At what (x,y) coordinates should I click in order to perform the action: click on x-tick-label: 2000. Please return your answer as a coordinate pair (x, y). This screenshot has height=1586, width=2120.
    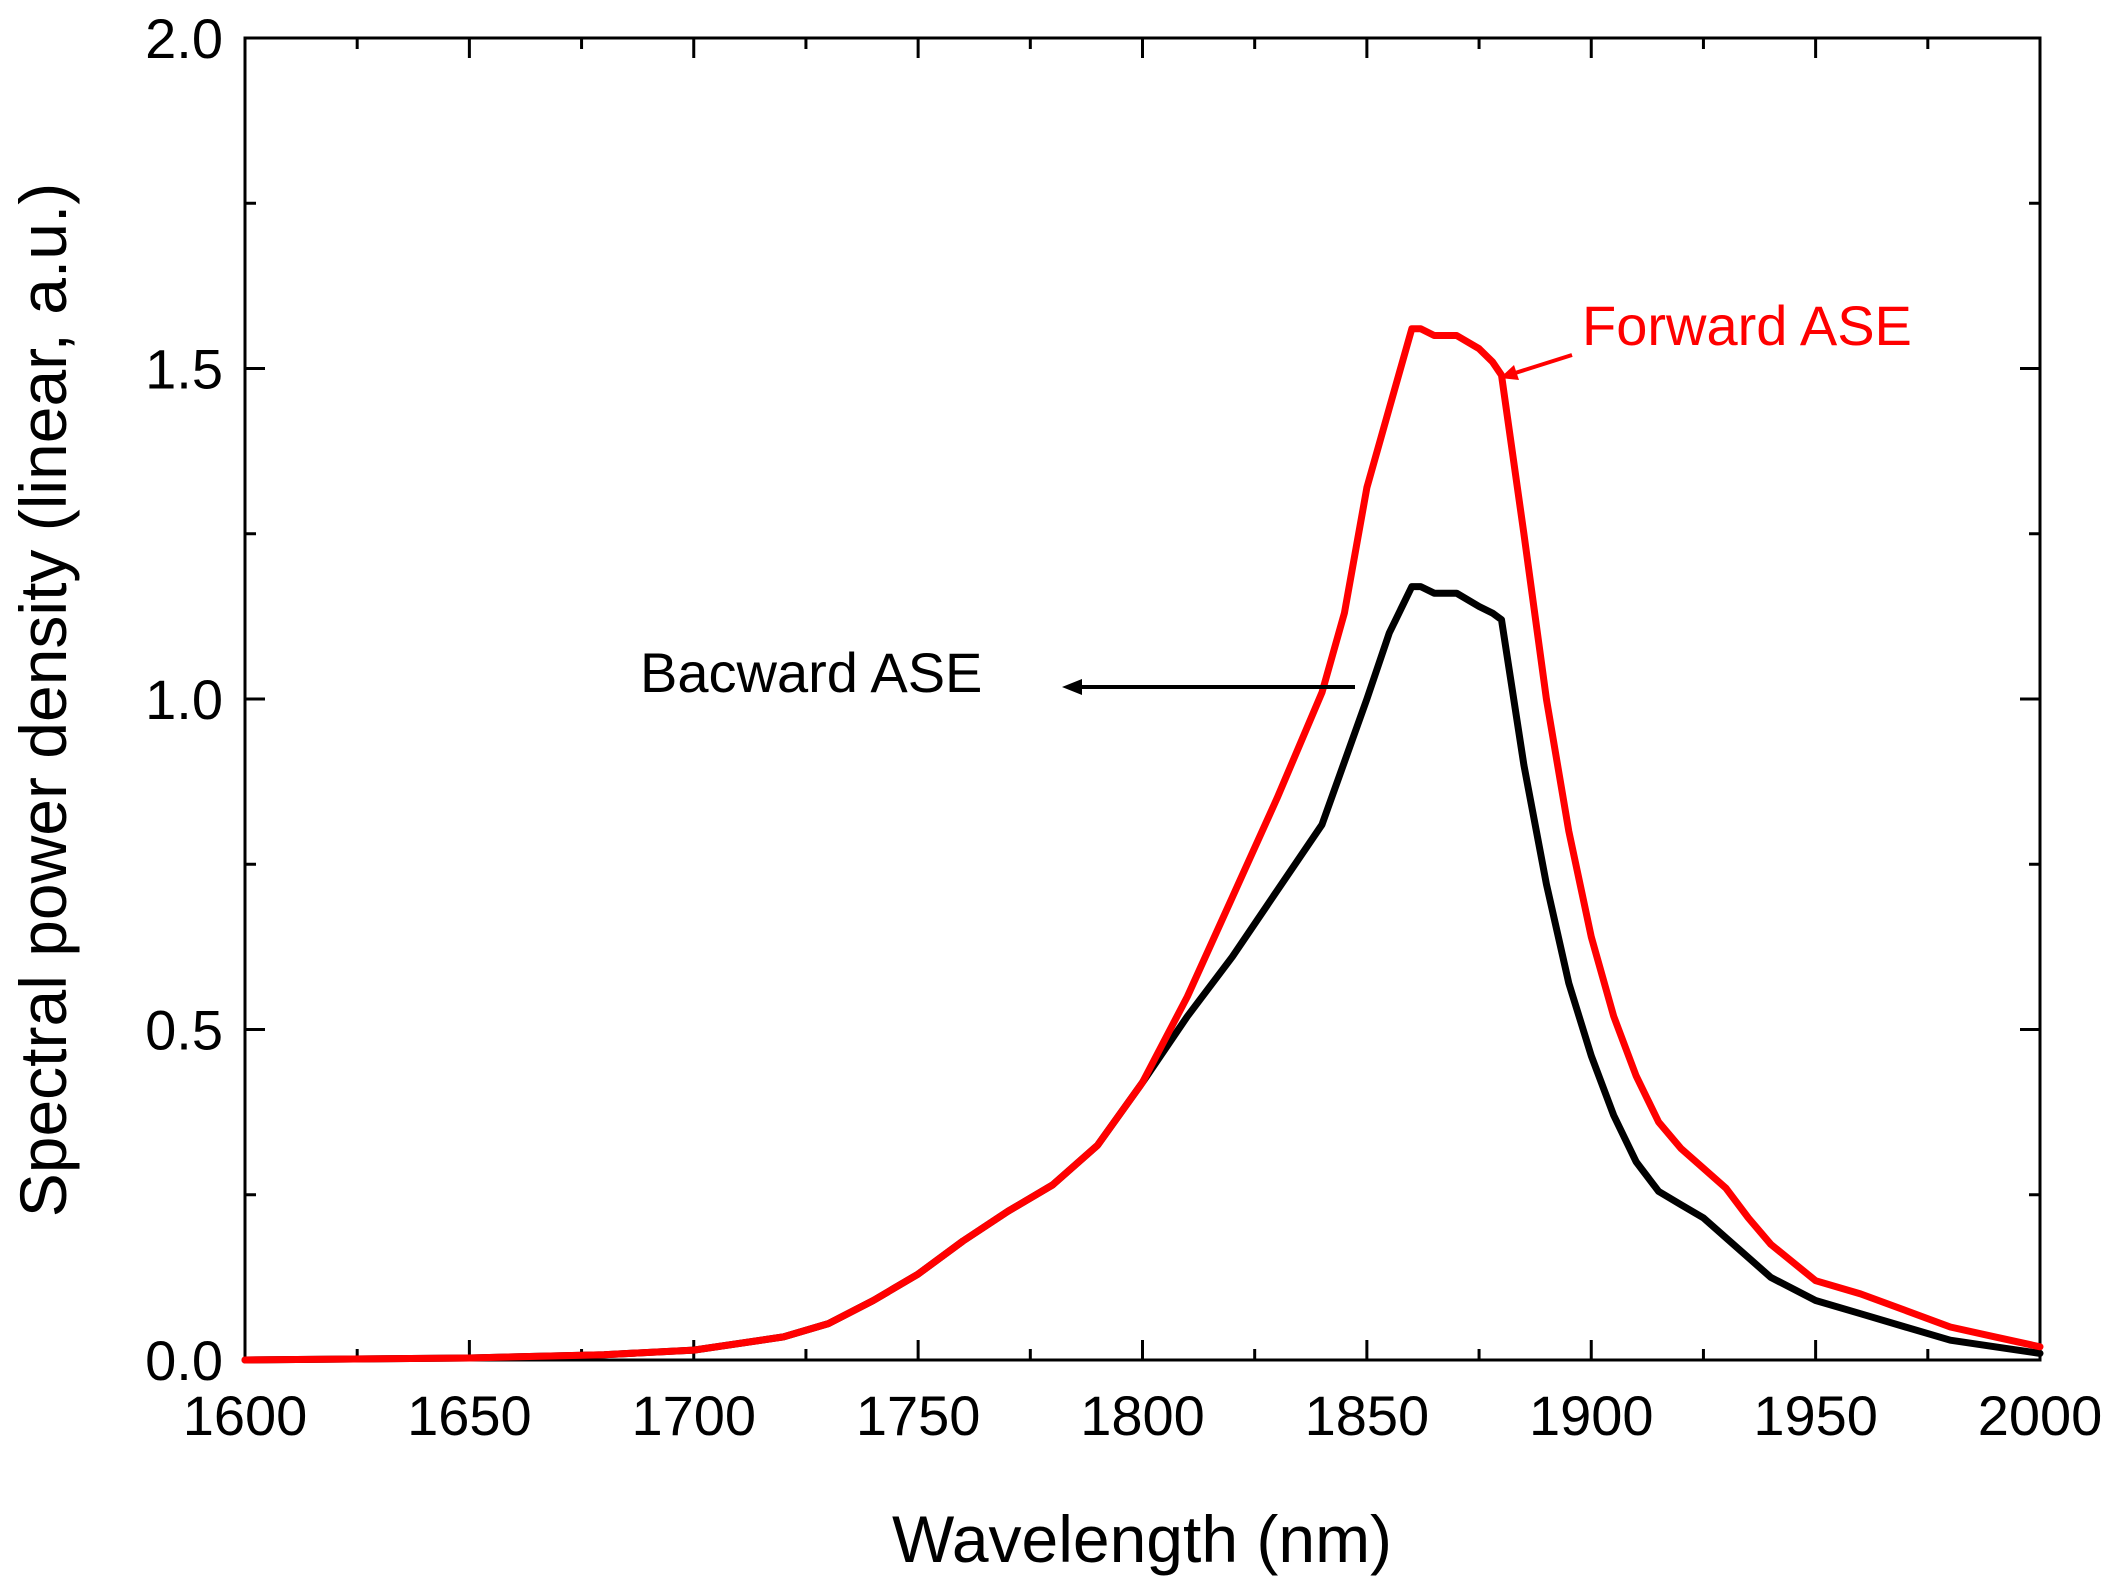
    Looking at the image, I should click on (2040, 1415).